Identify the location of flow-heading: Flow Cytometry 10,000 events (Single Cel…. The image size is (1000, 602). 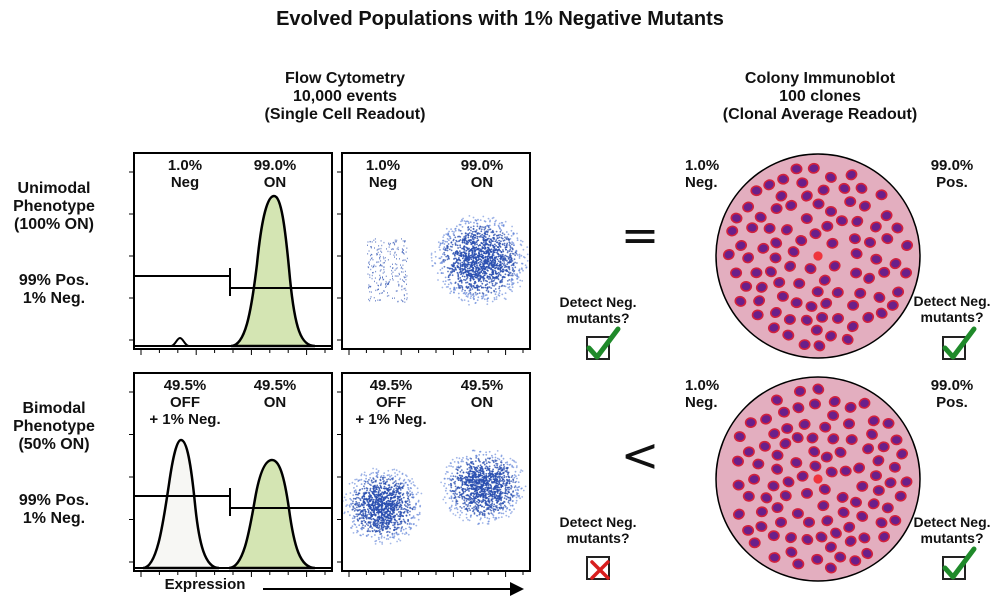
(345, 97).